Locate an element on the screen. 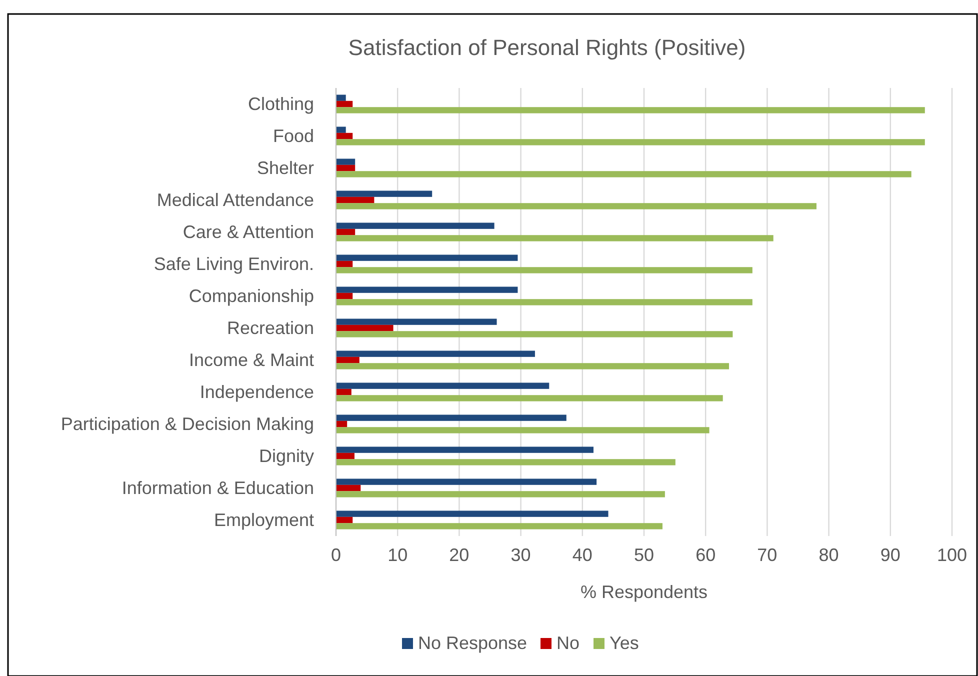 This screenshot has width=978, height=676. x-tick-label: 10 is located at coordinates (398, 555).